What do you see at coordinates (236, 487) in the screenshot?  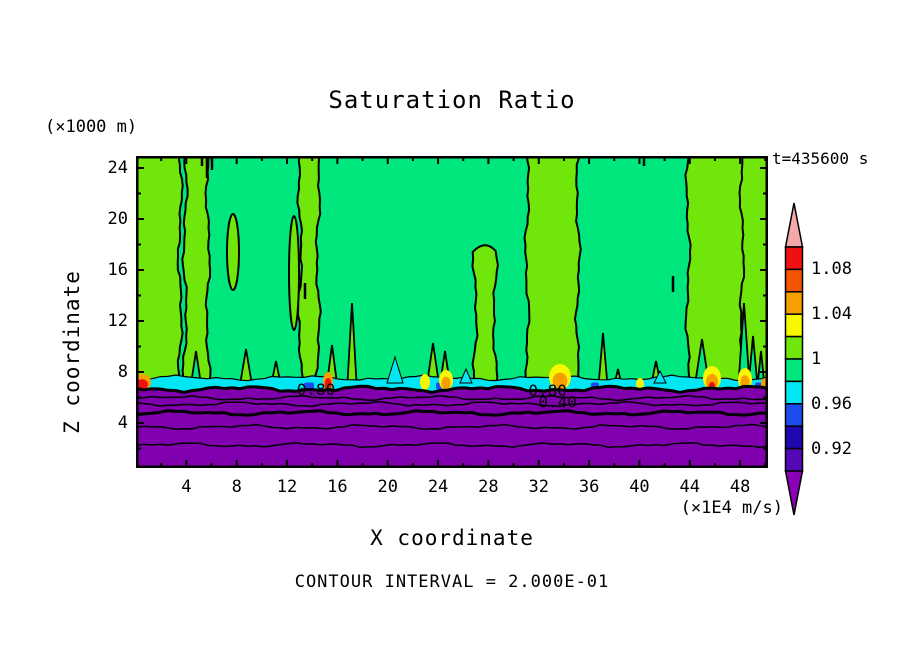 I see `x-tick-label: 8` at bounding box center [236, 487].